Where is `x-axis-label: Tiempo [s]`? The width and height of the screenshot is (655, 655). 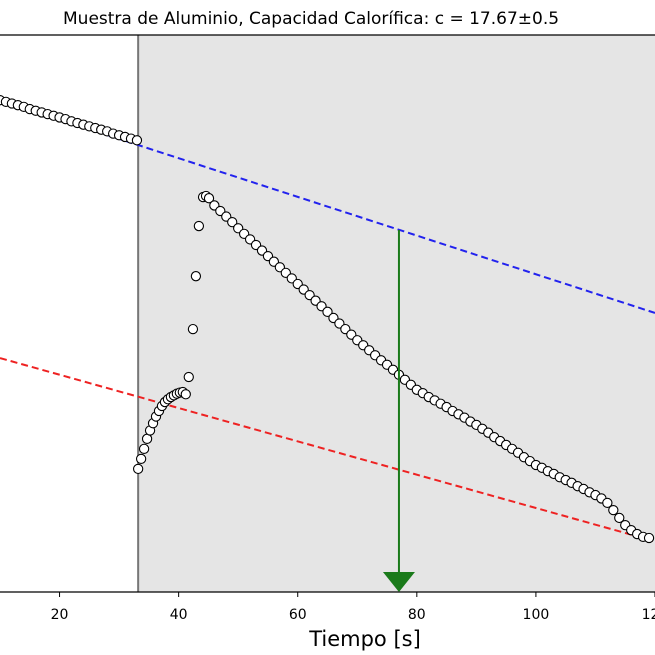 x-axis-label: Tiempo [s] is located at coordinates (364, 639).